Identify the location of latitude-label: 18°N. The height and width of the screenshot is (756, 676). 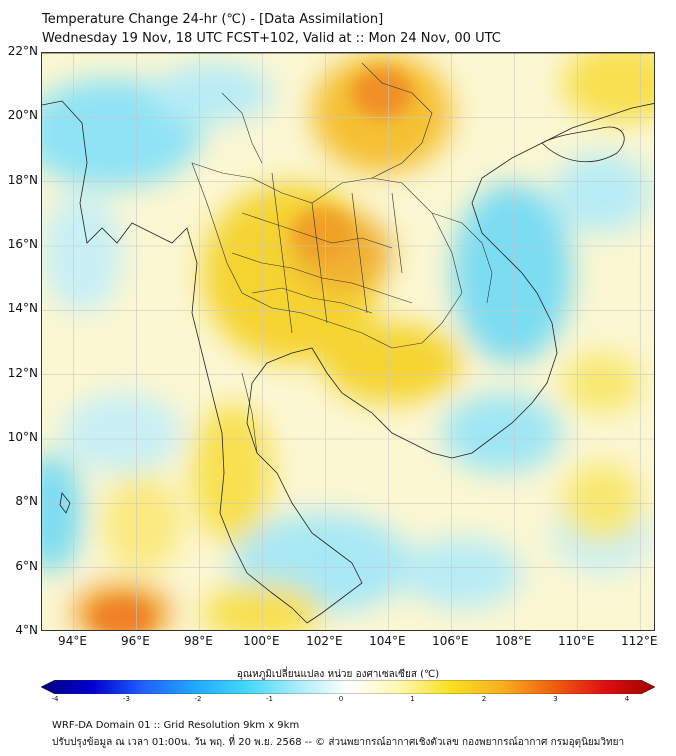
(22, 179).